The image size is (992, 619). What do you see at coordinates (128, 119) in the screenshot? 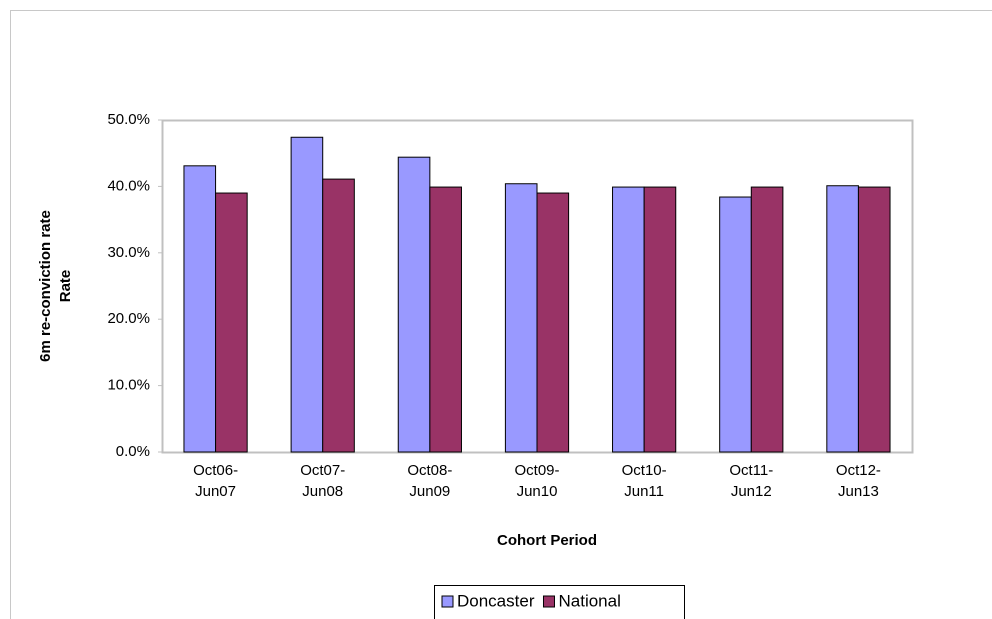
I see `y-tick-label: 50.0%` at bounding box center [128, 119].